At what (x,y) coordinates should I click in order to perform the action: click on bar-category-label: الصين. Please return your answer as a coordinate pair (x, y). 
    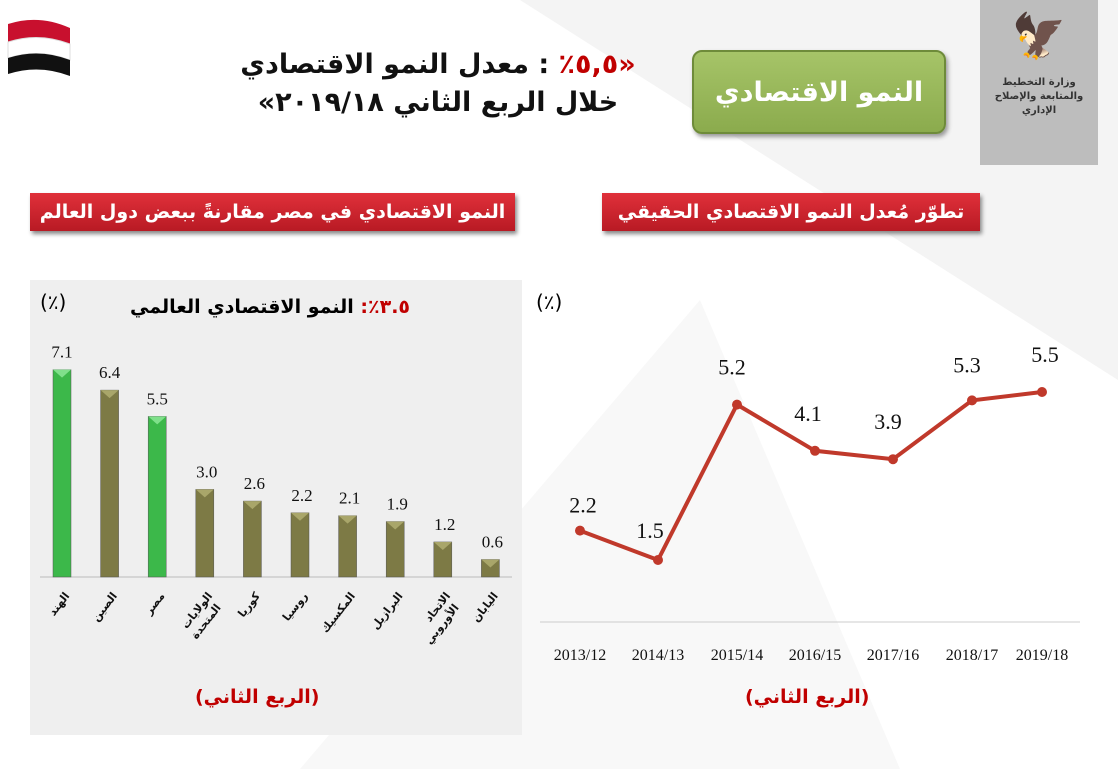
    Looking at the image, I should click on (104, 607).